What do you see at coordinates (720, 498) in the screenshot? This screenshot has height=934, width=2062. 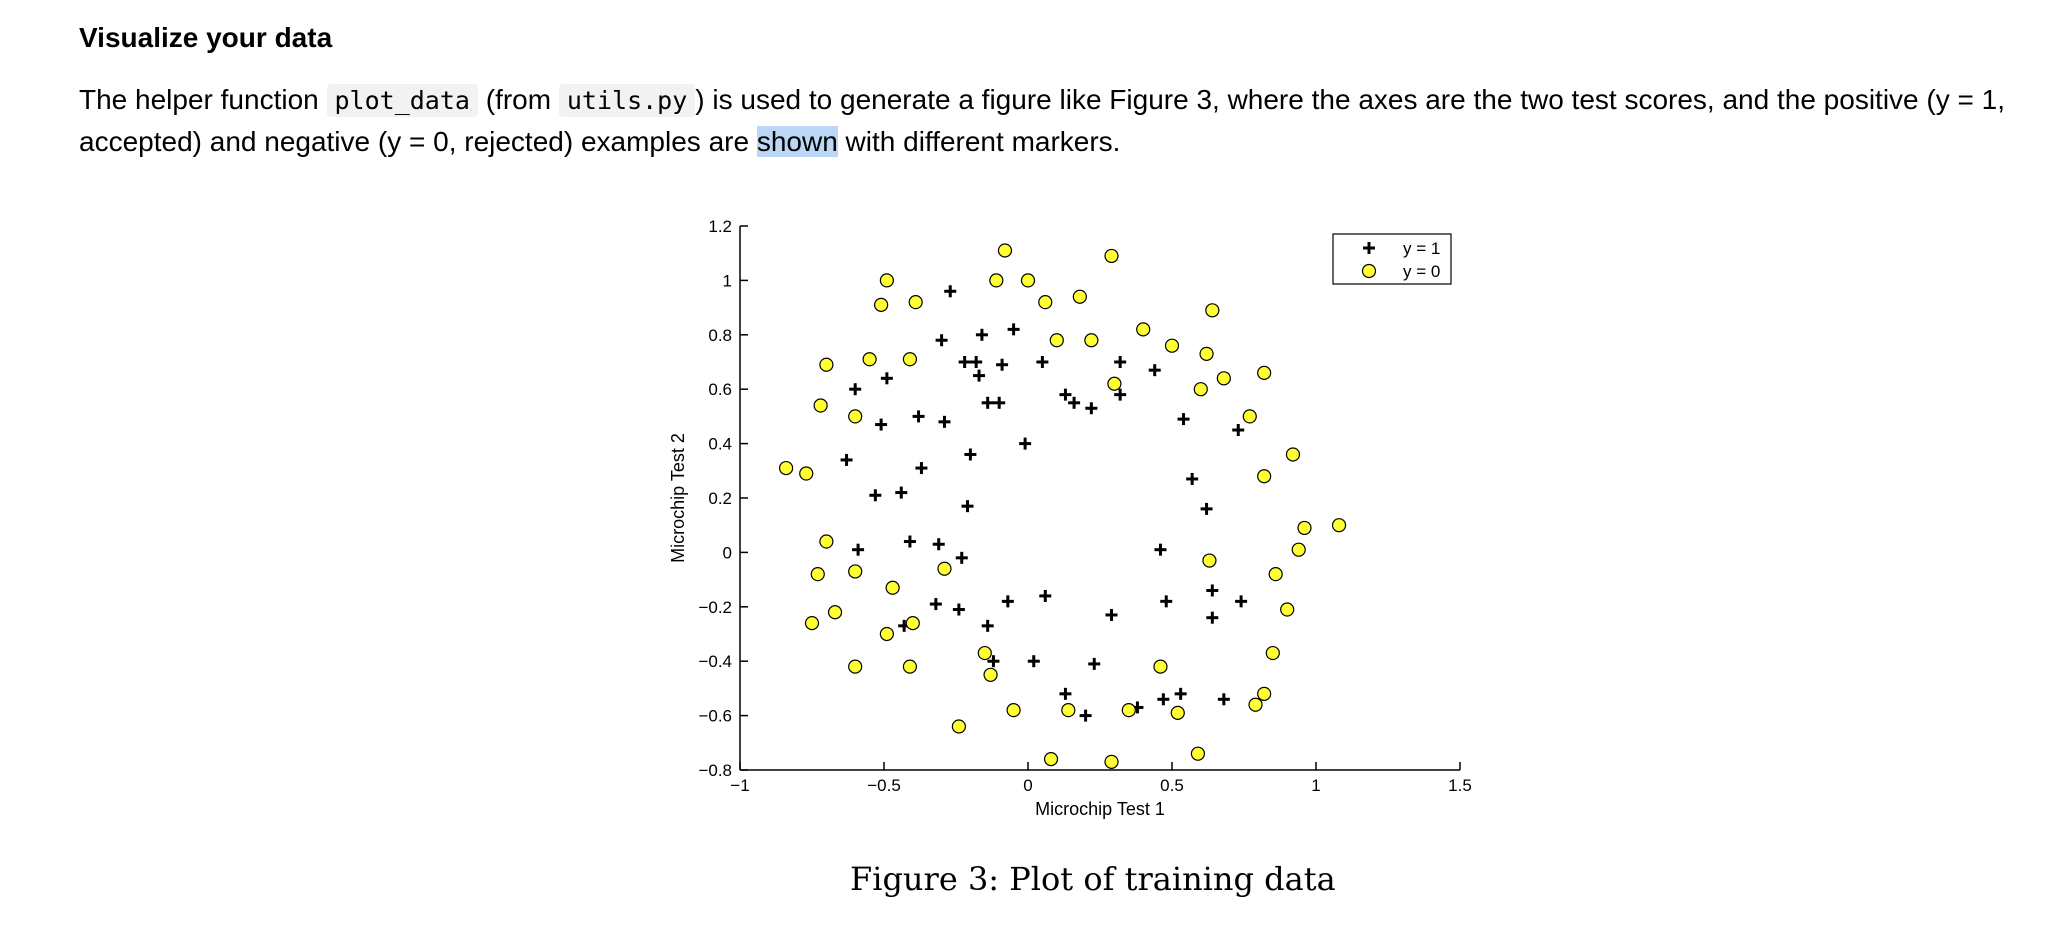 I see `y-tick-label: 0.2` at bounding box center [720, 498].